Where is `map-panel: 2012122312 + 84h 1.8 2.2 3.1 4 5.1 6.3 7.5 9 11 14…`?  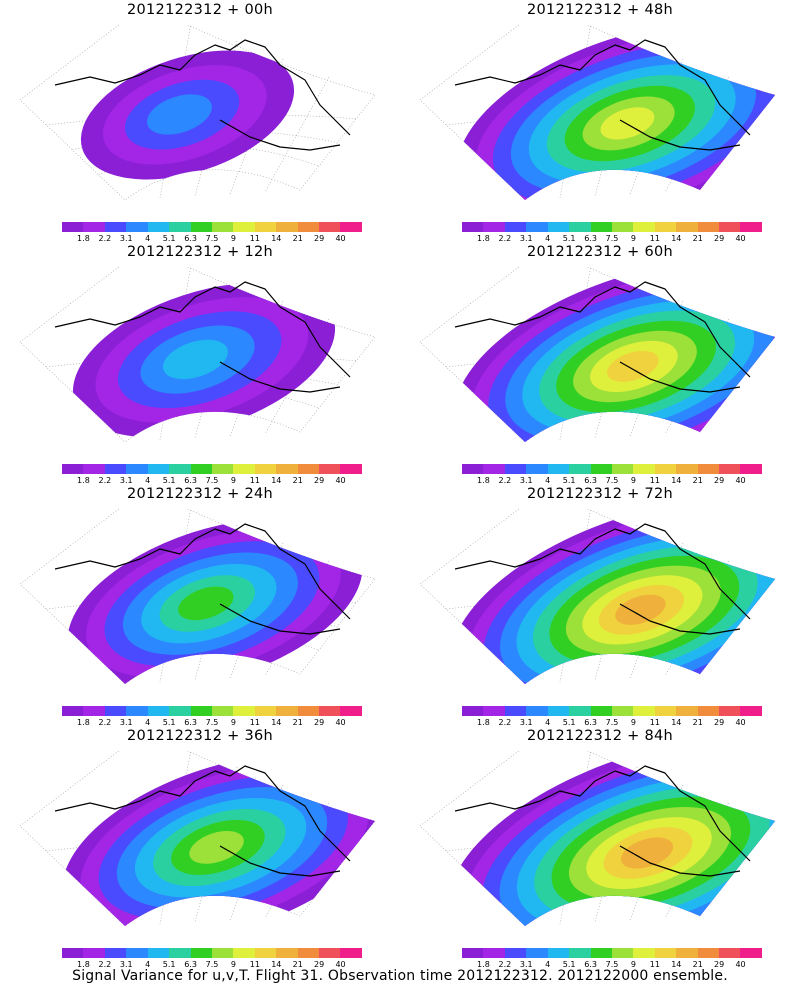
map-panel: 2012122312 + 84h 1.8 2.2 3.1 4 5.1 6.3 7.5 9 11 14… is located at coordinates (600, 848).